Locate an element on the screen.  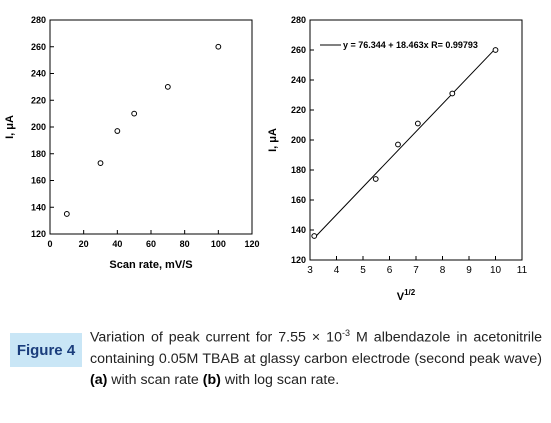
chart-a-y-tick-label: 220 is located at coordinates (38, 100).